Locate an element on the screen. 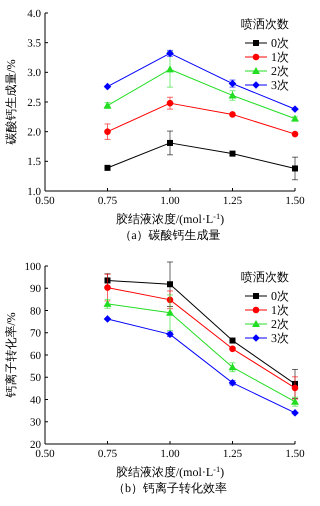 This screenshot has width=320, height=506. y-tick-label: 50 is located at coordinates (36, 378).